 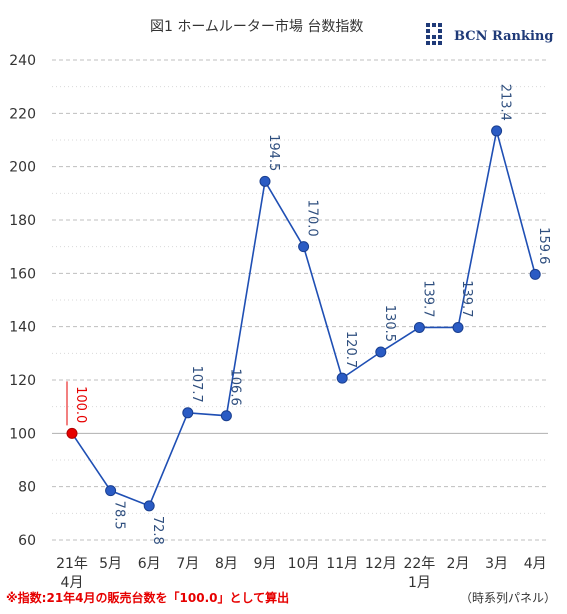 What do you see at coordinates (419, 583) in the screenshot?
I see `x-tick-label: 1月` at bounding box center [419, 583].